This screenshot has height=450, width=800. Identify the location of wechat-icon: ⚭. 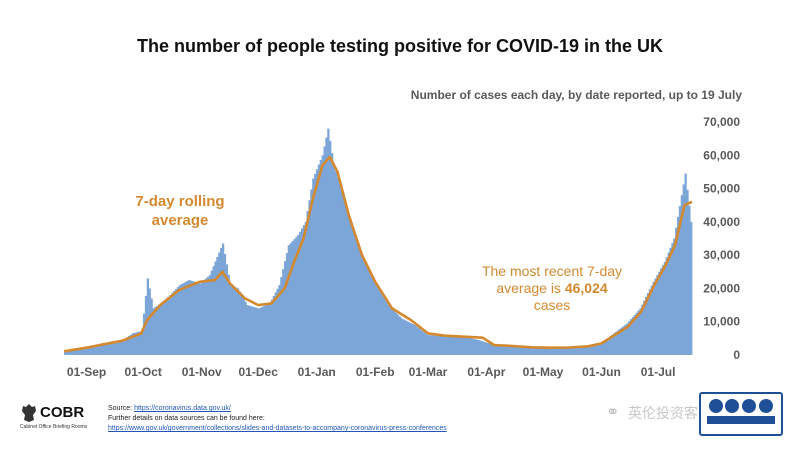
(613, 412).